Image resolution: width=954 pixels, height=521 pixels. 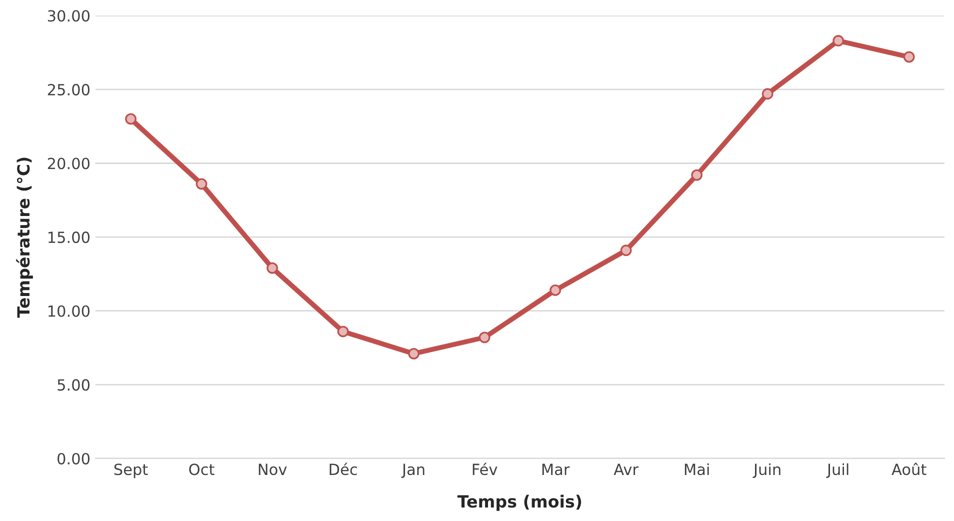 What do you see at coordinates (69, 90) in the screenshot?
I see `y-tick-label: 25.00` at bounding box center [69, 90].